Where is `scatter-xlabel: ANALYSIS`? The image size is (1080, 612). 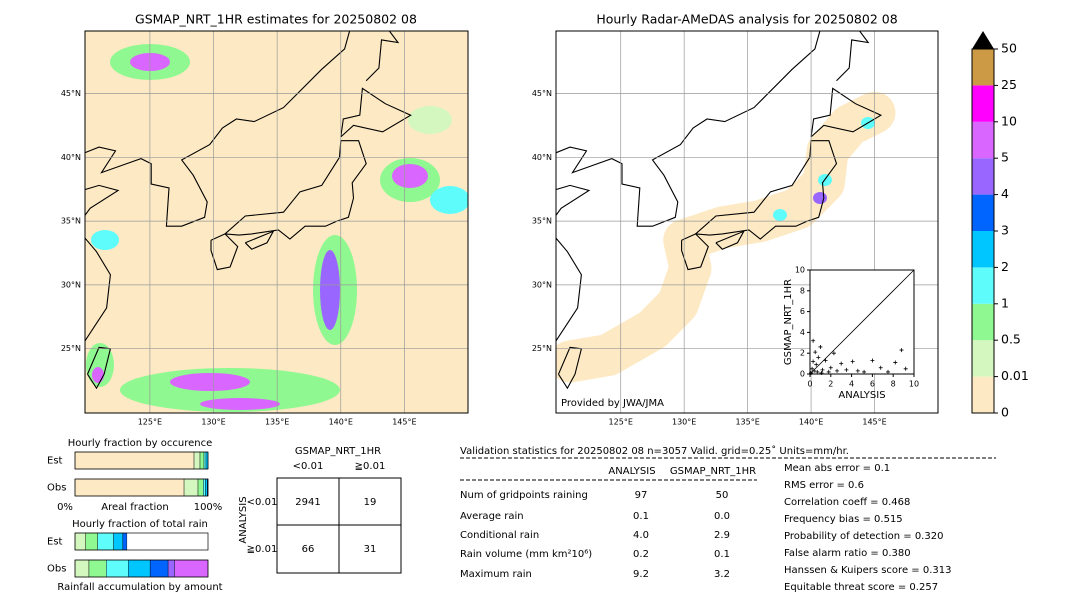
scatter-xlabel: ANALYSIS is located at coordinates (861, 395).